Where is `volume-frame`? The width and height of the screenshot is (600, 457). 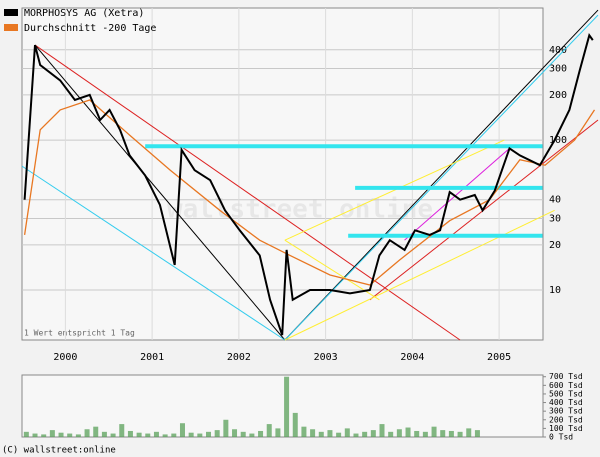 volume-frame is located at coordinates (282, 406).